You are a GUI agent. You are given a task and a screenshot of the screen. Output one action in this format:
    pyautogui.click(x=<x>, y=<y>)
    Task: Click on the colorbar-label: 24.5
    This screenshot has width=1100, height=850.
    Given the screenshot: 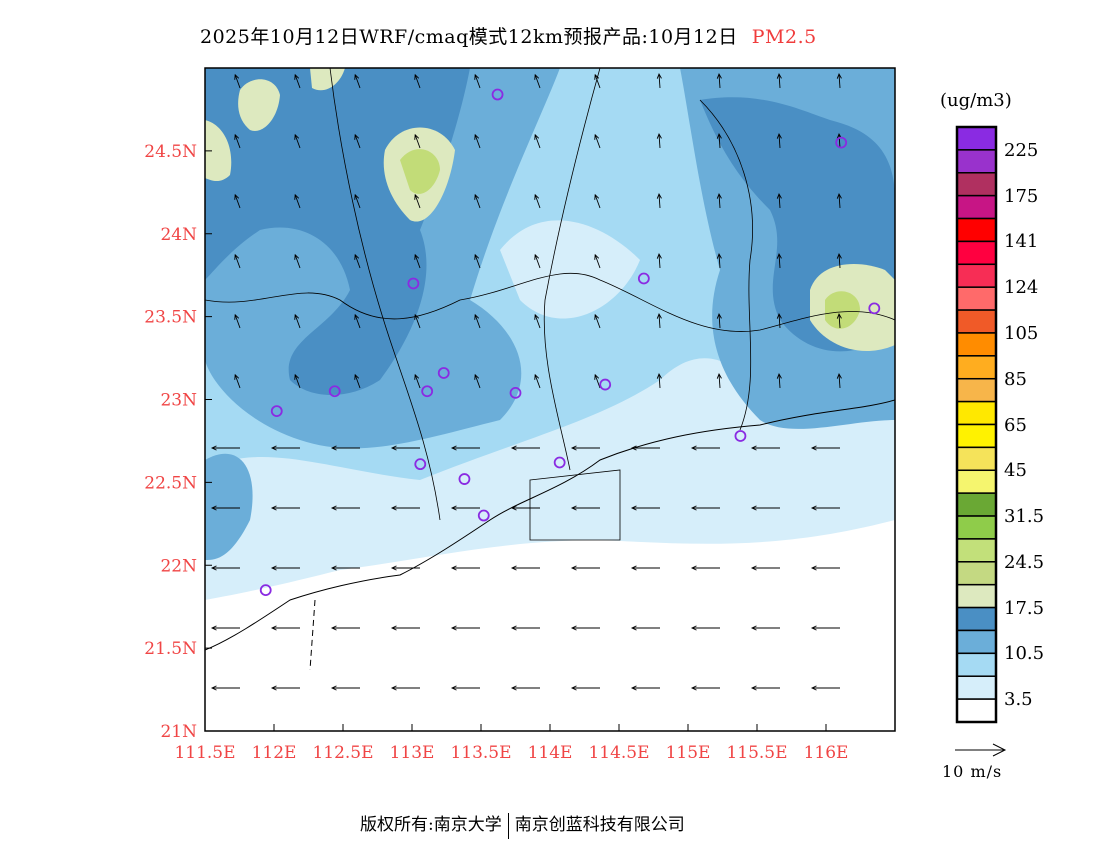 What is the action you would take?
    pyautogui.click(x=1024, y=562)
    